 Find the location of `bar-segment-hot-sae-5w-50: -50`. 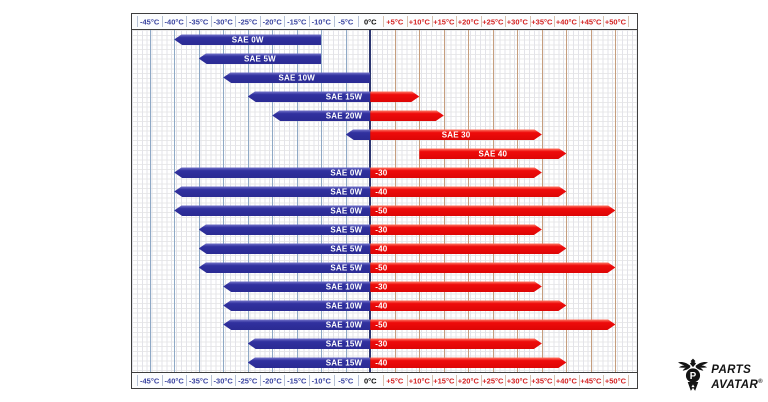

bar-segment-hot-sae-5w-50: -50 is located at coordinates (492, 267).